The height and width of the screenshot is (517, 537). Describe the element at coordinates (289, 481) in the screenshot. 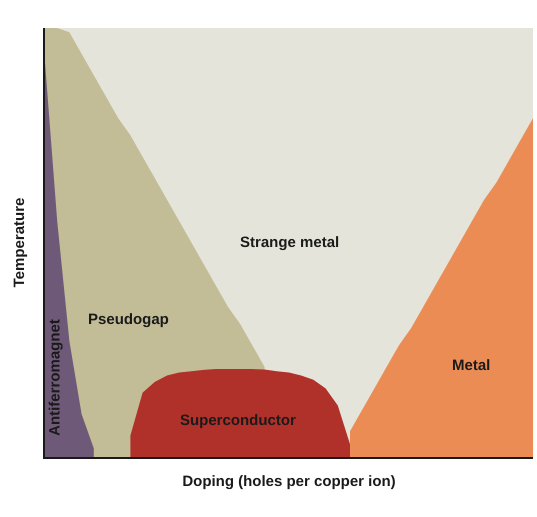

I see `x-axis-title: Doping (holes per copper ion)` at that location.